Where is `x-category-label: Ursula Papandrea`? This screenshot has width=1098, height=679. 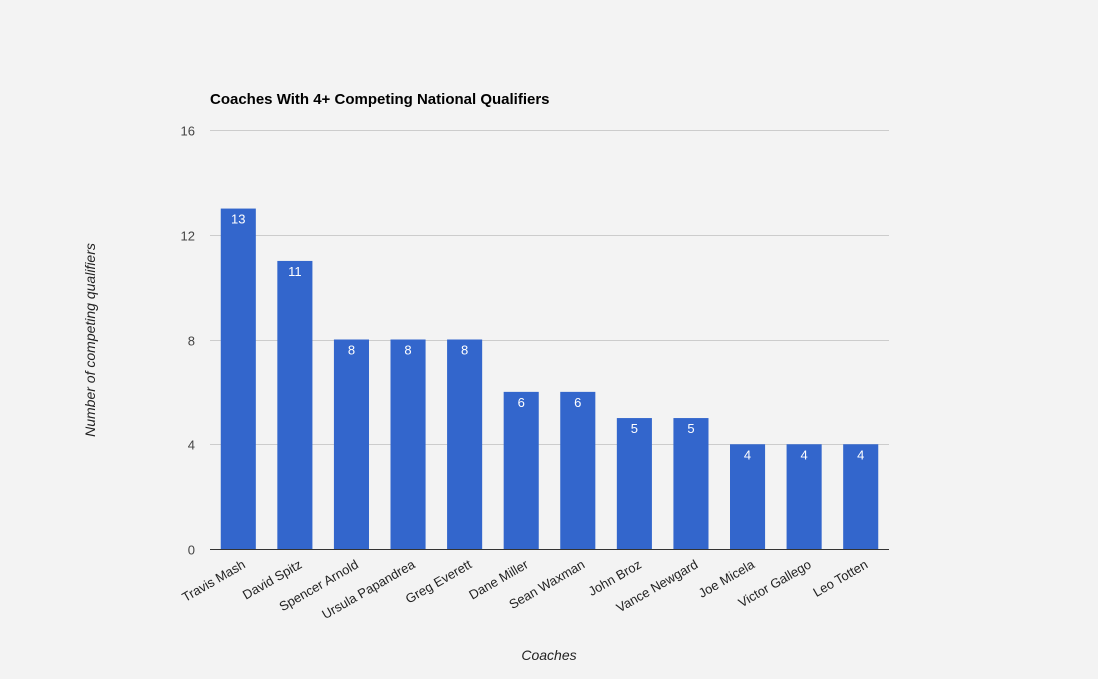 x-category-label: Ursula Papandrea is located at coordinates (368, 589).